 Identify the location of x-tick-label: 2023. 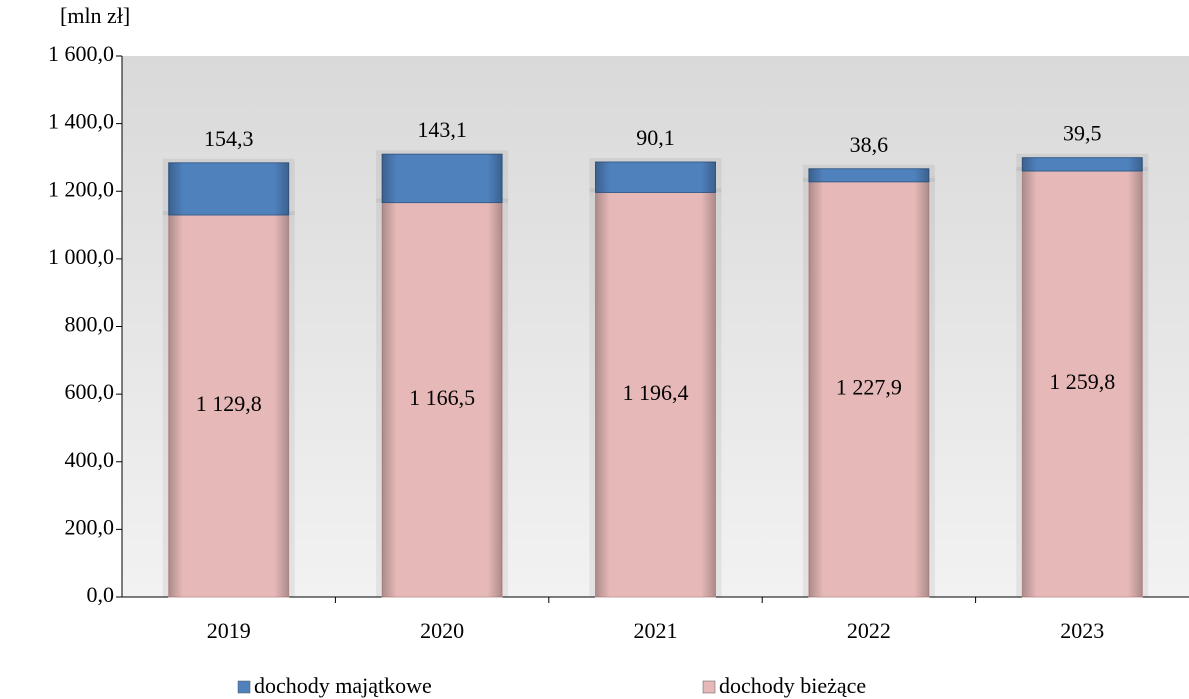
(1082, 630).